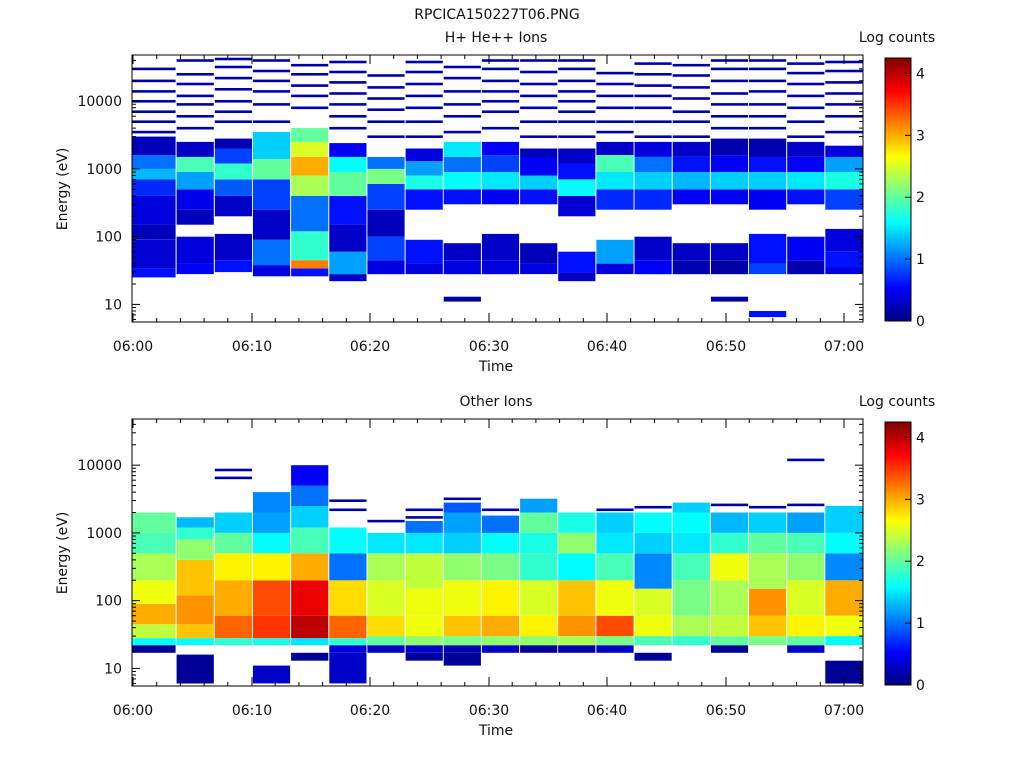 The image size is (1024, 768). Describe the element at coordinates (897, 38) in the screenshot. I see `panel-top-colorbar-label: Log counts` at that location.